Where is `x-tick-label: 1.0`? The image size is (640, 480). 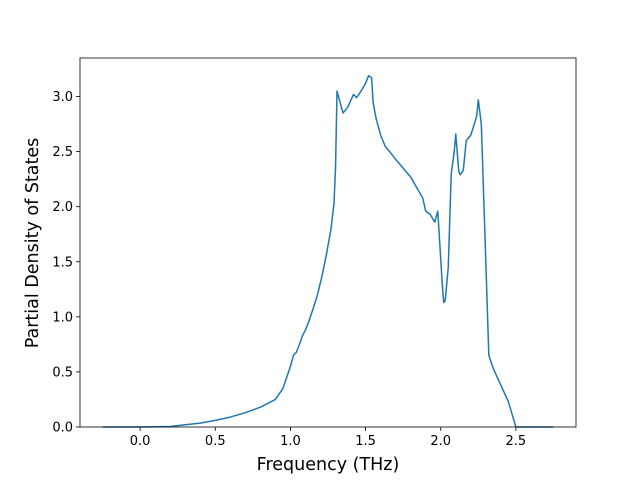 x-tick-label: 1.0 is located at coordinates (290, 441).